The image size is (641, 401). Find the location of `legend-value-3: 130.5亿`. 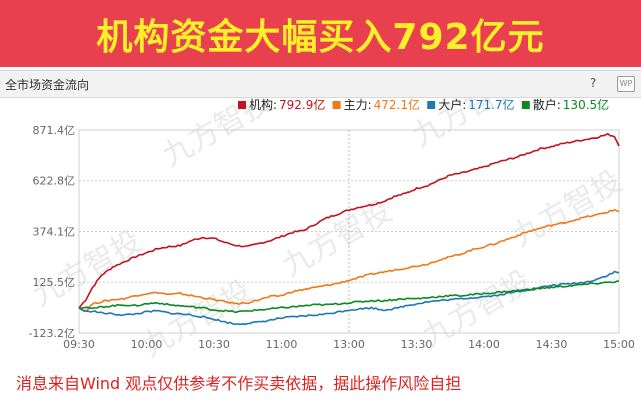

legend-value-3: 130.5亿 is located at coordinates (586, 104).